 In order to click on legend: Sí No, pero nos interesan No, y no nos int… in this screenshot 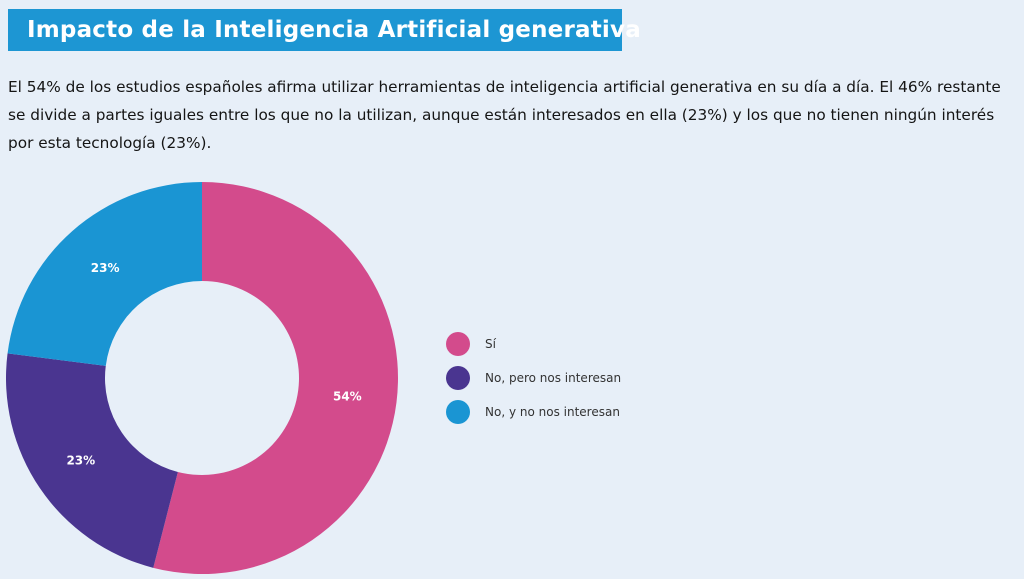, I will do `click(533, 378)`.